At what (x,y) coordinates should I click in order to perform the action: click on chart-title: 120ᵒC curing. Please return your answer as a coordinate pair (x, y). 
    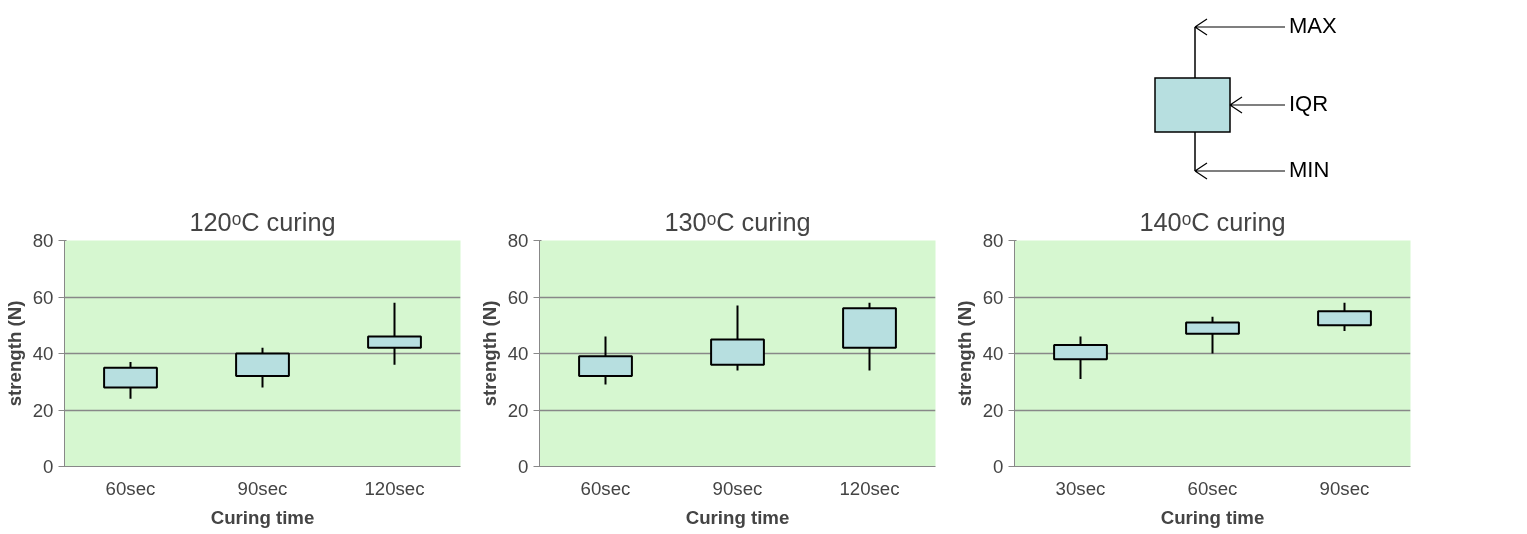
    Looking at the image, I should click on (262, 221).